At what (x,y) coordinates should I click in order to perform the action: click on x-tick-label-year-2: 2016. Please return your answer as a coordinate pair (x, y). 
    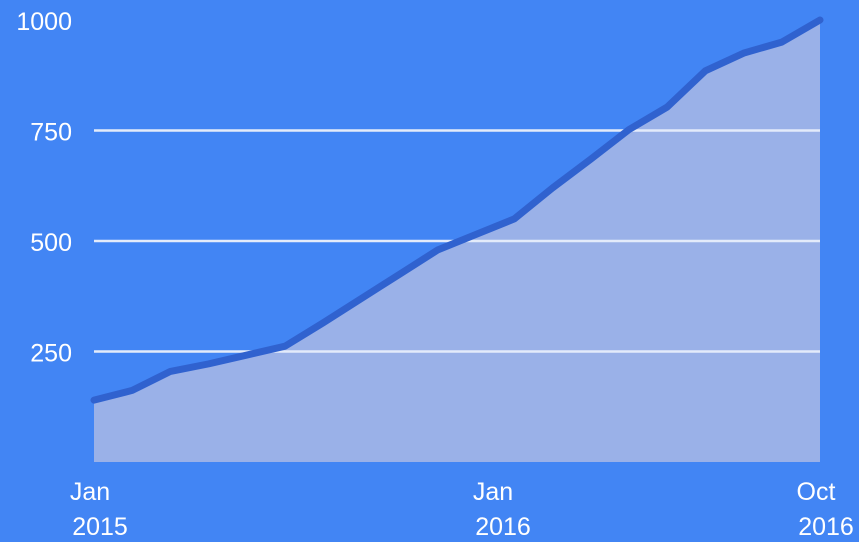
    Looking at the image, I should click on (826, 527).